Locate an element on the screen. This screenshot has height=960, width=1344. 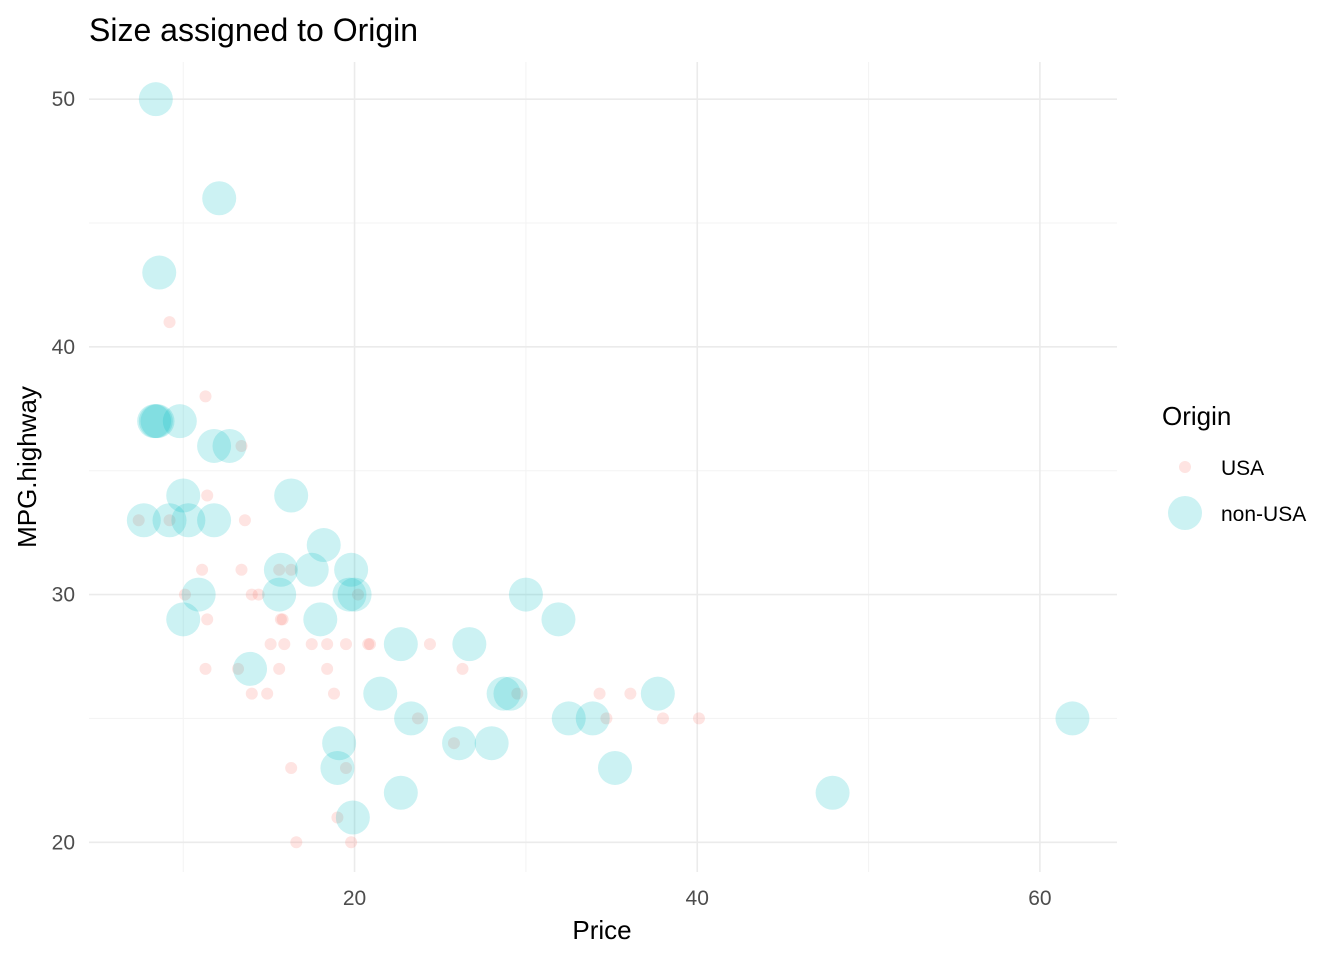
legend-title: Origin is located at coordinates (1196, 416).